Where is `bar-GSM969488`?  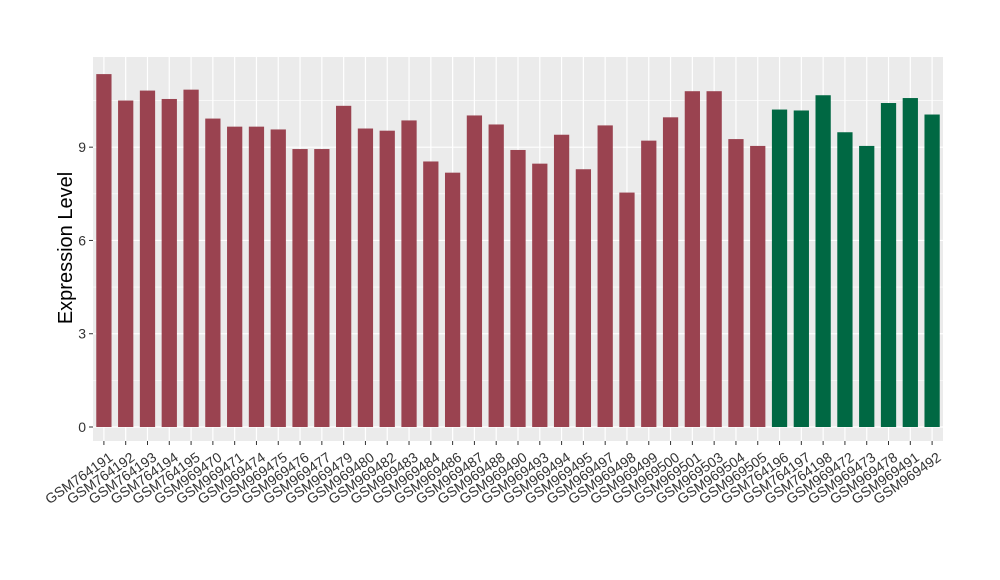
bar-GSM969488 is located at coordinates (496, 276).